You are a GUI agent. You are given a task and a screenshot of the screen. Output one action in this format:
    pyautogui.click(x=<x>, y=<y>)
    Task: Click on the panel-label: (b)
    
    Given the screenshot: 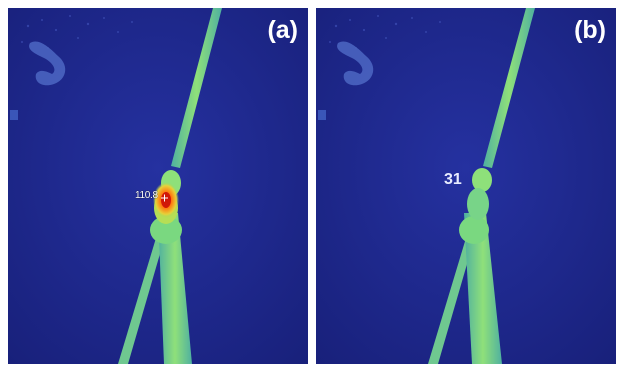 What is the action you would take?
    pyautogui.click(x=590, y=30)
    